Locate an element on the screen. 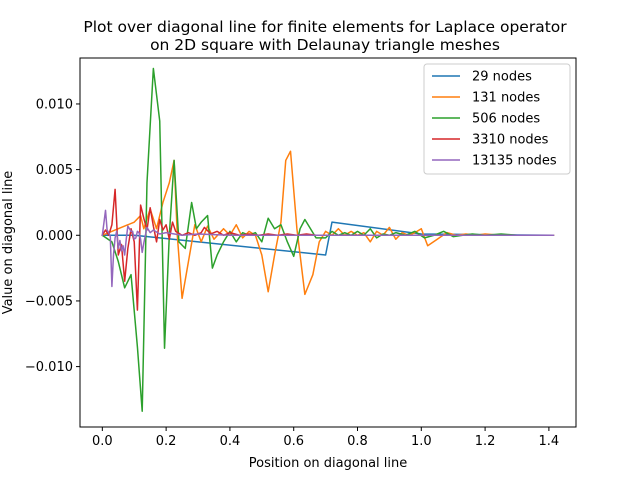  legend-label-3: 506 nodes is located at coordinates (506, 119).